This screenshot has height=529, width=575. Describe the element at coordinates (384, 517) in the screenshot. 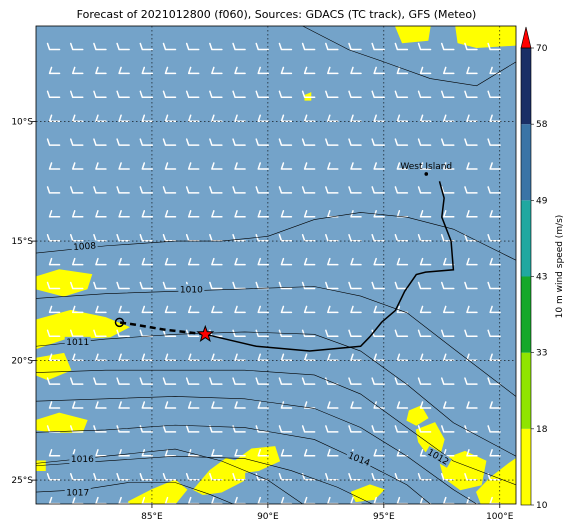

I see `x-tick-label: 95°E` at that location.